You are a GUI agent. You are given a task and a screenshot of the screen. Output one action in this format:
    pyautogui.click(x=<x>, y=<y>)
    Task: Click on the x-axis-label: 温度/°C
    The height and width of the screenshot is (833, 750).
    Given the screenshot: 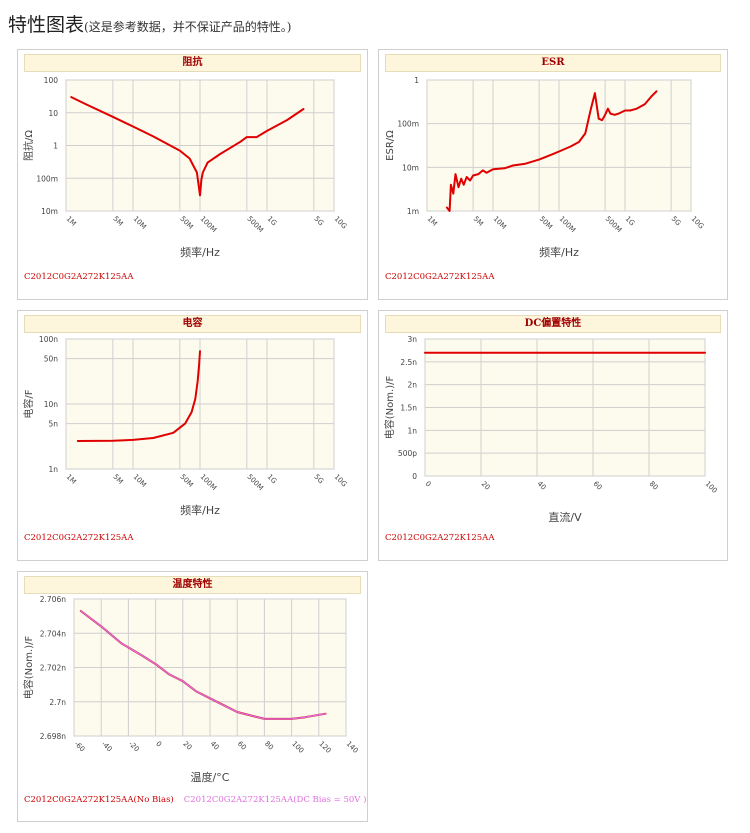 What is the action you would take?
    pyautogui.click(x=210, y=777)
    